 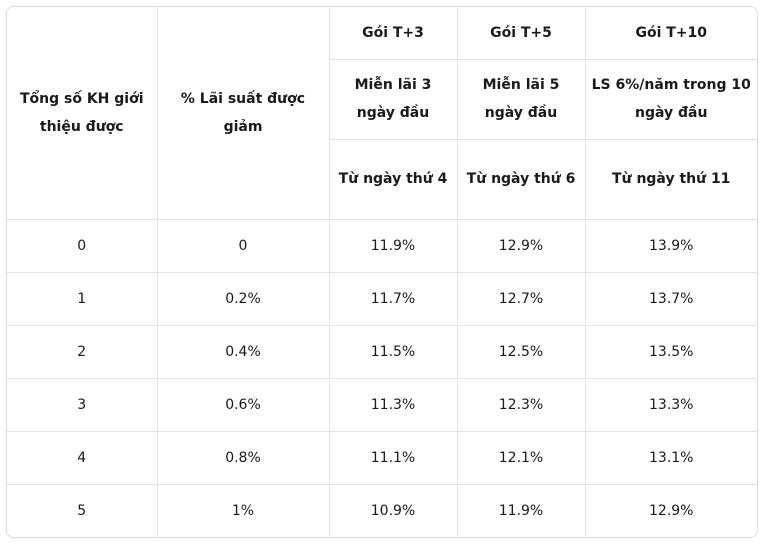 I want to click on header-package-t3: Gói T+3, so click(x=393, y=33).